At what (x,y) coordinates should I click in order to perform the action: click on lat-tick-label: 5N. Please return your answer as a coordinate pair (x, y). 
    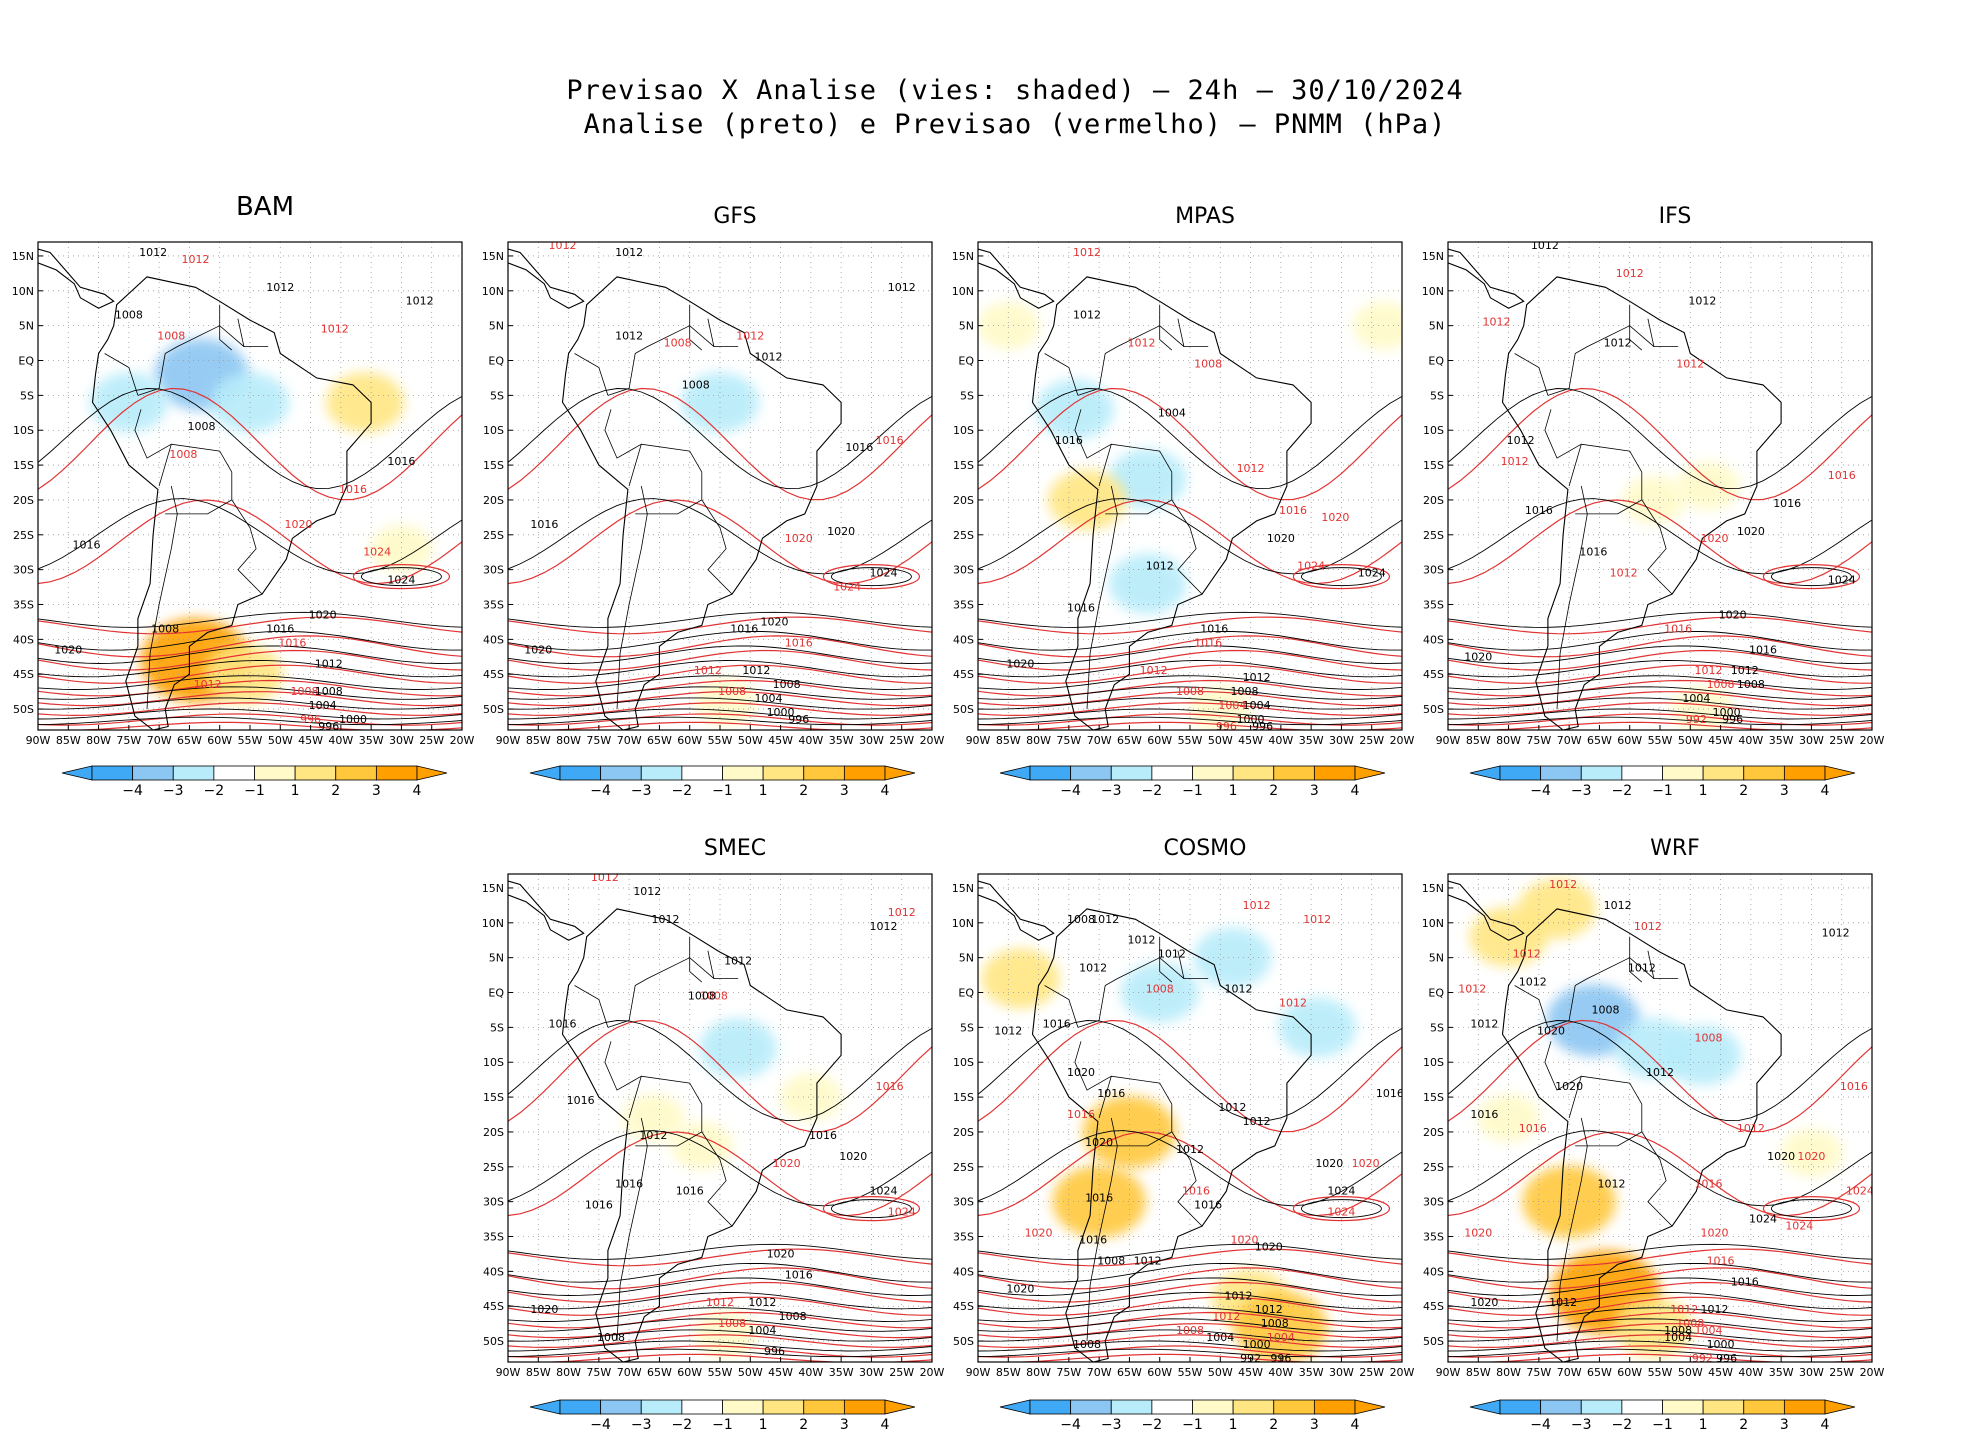
    Looking at the image, I should click on (966, 326).